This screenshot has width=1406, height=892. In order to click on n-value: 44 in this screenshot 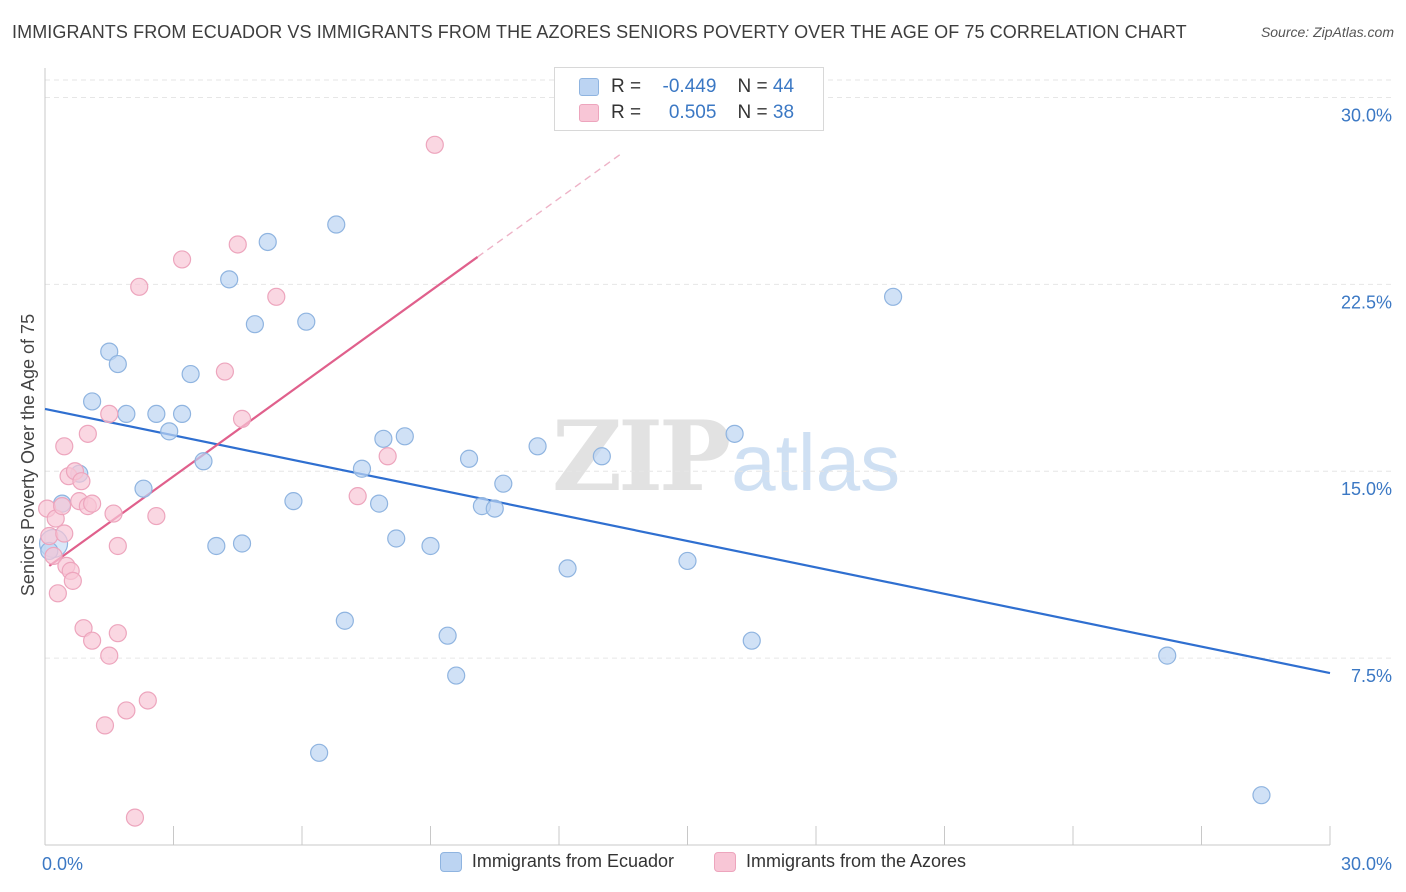, I will do `click(783, 86)`.